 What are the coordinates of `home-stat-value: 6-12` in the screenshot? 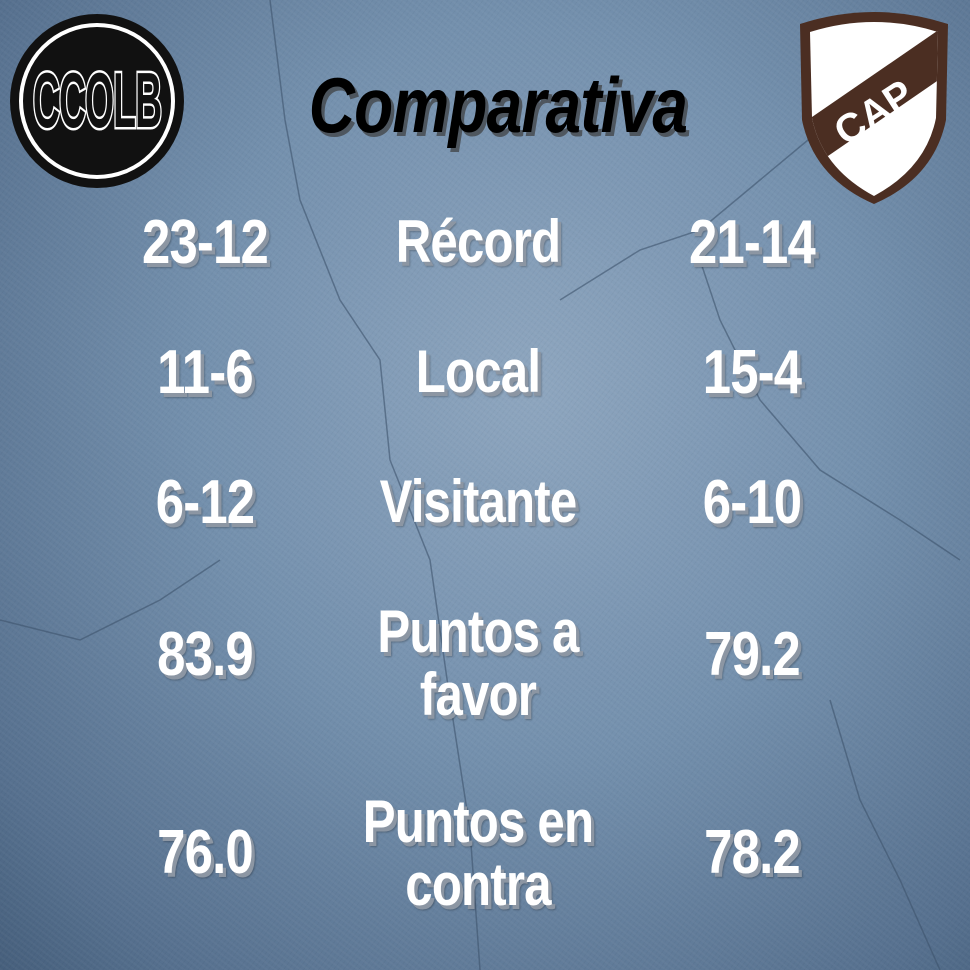 It's located at (205, 502).